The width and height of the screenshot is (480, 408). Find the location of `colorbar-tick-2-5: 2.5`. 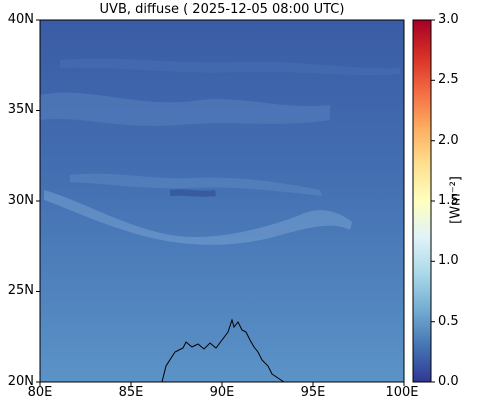

colorbar-tick-2-5: 2.5 is located at coordinates (448, 79).